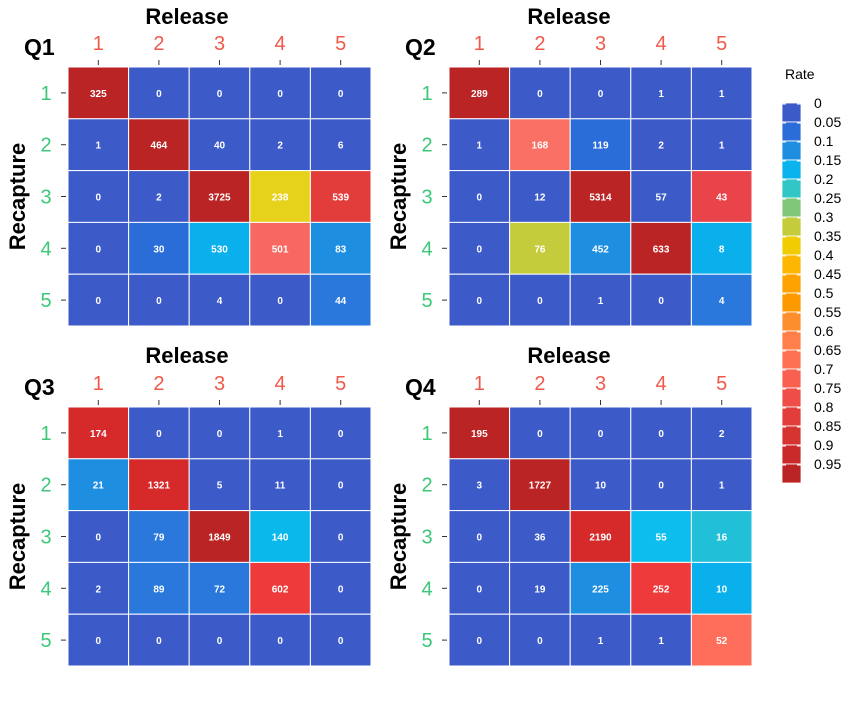 The image size is (849, 726). What do you see at coordinates (827, 350) in the screenshot?
I see `legend-label: 0.65` at bounding box center [827, 350].